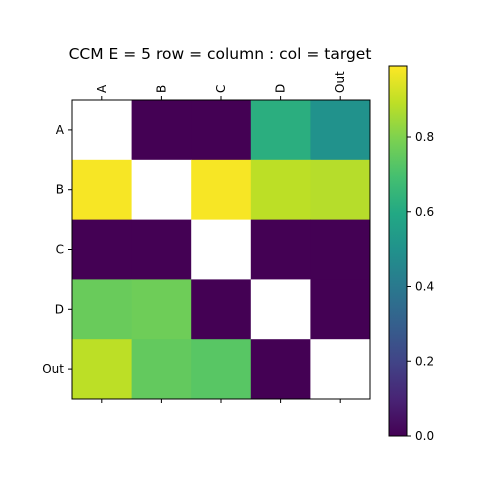  Describe the element at coordinates (161, 89) in the screenshot. I see `x-tick-label-B: B` at that location.